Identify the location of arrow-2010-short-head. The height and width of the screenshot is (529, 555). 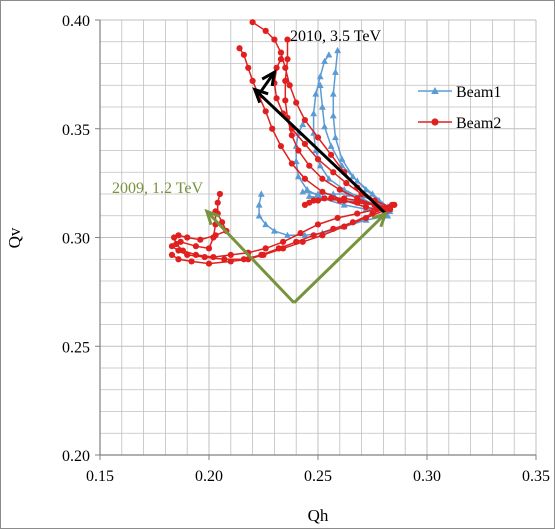
(269, 78).